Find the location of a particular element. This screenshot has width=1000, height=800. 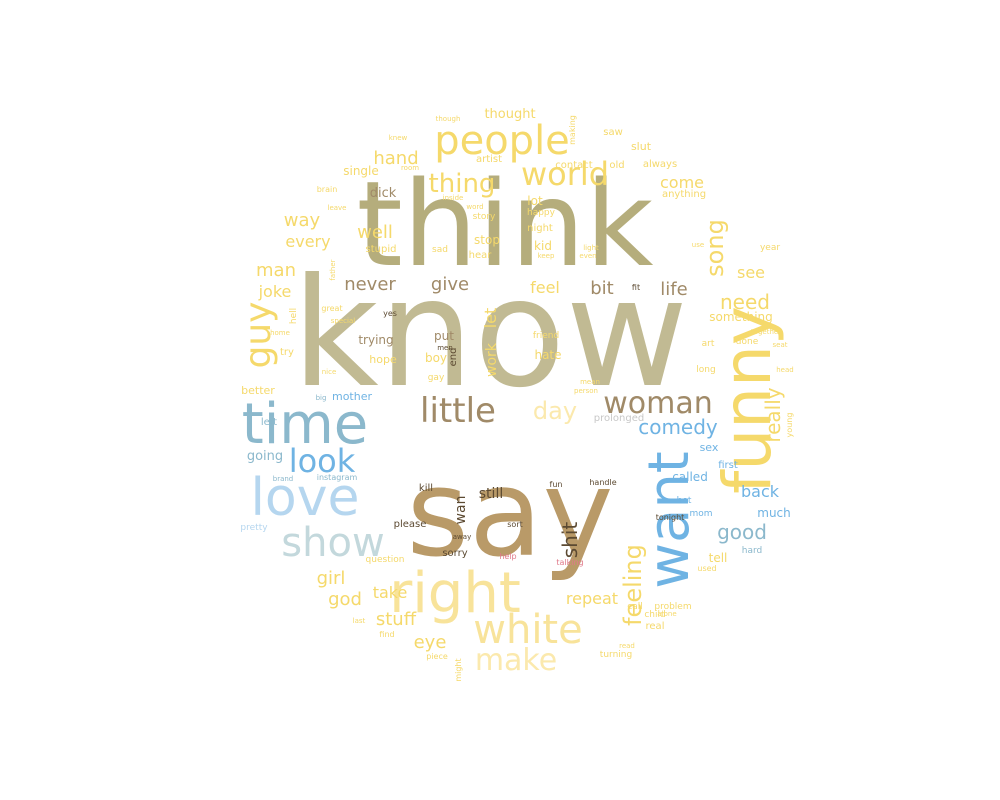

word-comedy: comedy is located at coordinates (678, 427).